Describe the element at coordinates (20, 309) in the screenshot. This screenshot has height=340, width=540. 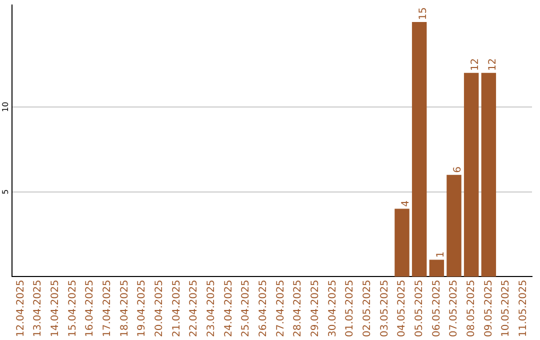
I see `x-tick-label: 12.04.2025` at that location.